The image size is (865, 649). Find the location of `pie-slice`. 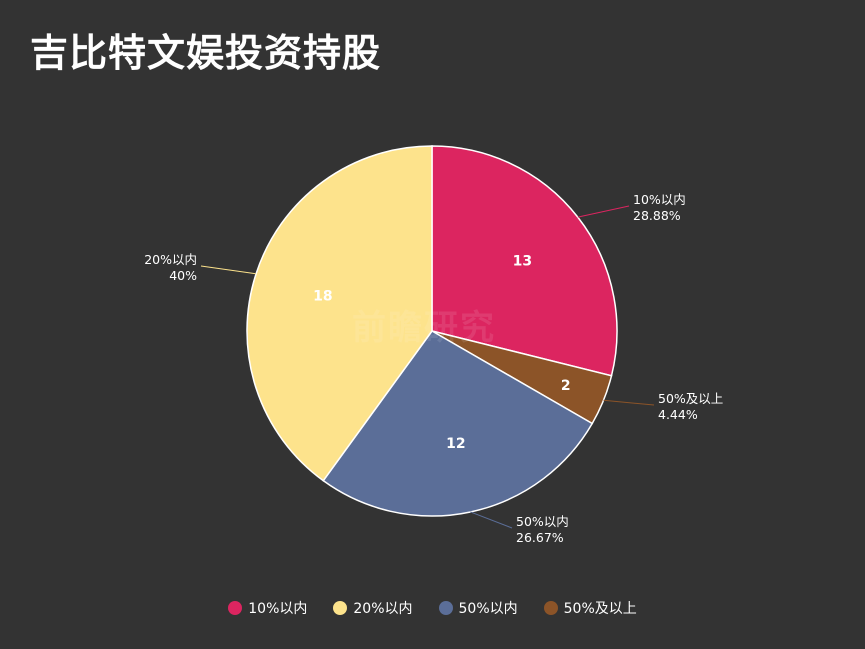

pie-slice is located at coordinates (339, 313).